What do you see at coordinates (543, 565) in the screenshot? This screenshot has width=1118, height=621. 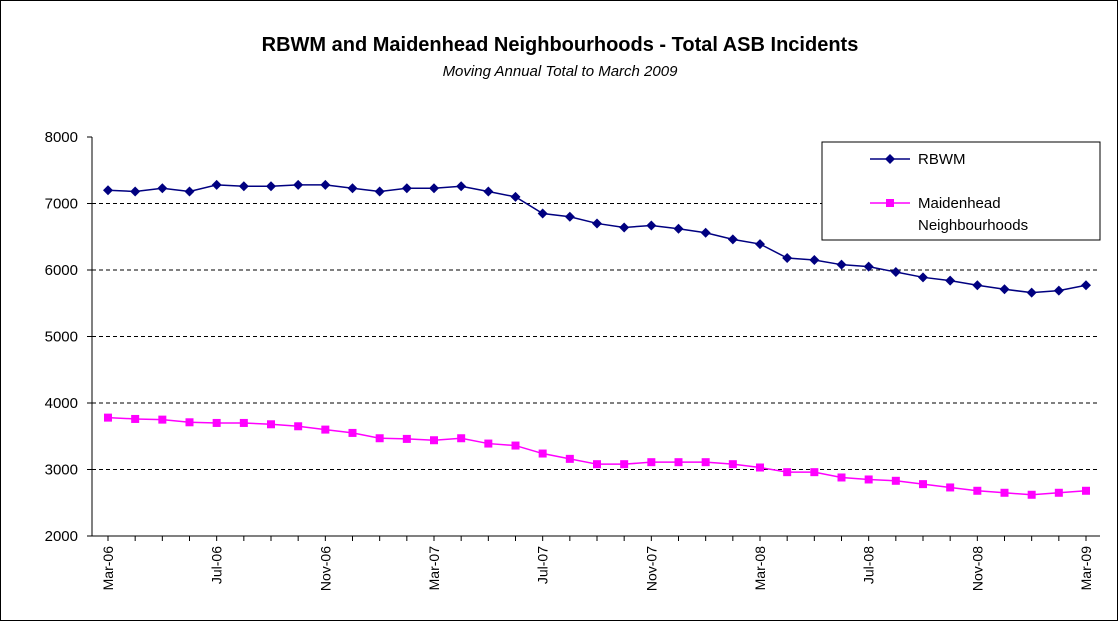 I see `x-tick-label: Jul-07` at bounding box center [543, 565].